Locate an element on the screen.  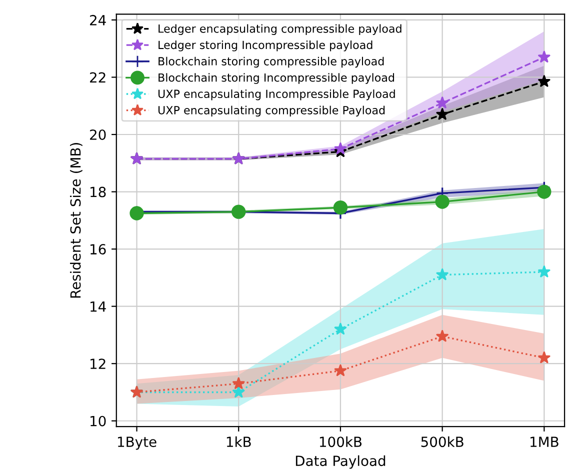
y-tick-label: 10 is located at coordinates (98, 421).